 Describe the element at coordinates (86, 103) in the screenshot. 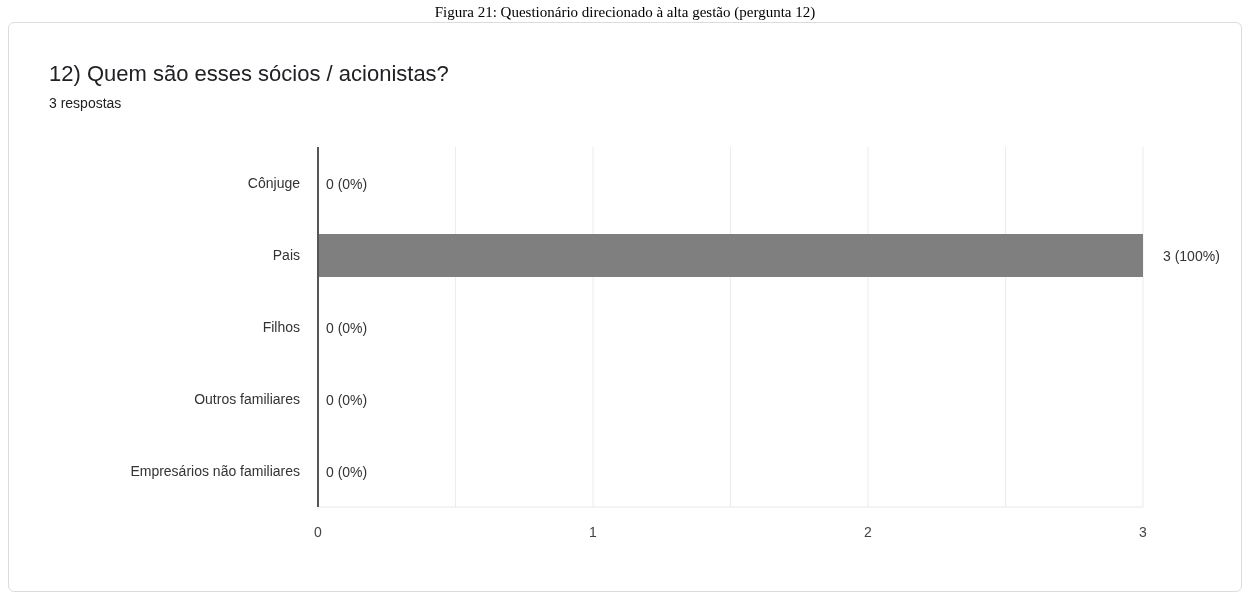

I see `text: 3 respostas` at that location.